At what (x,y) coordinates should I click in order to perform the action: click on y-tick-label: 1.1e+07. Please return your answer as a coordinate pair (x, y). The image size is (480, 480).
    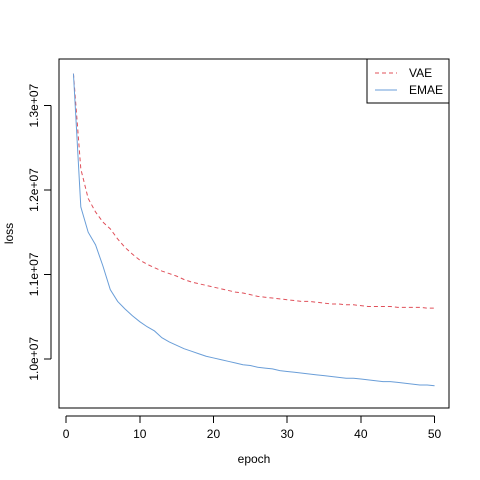
    Looking at the image, I should click on (34, 274).